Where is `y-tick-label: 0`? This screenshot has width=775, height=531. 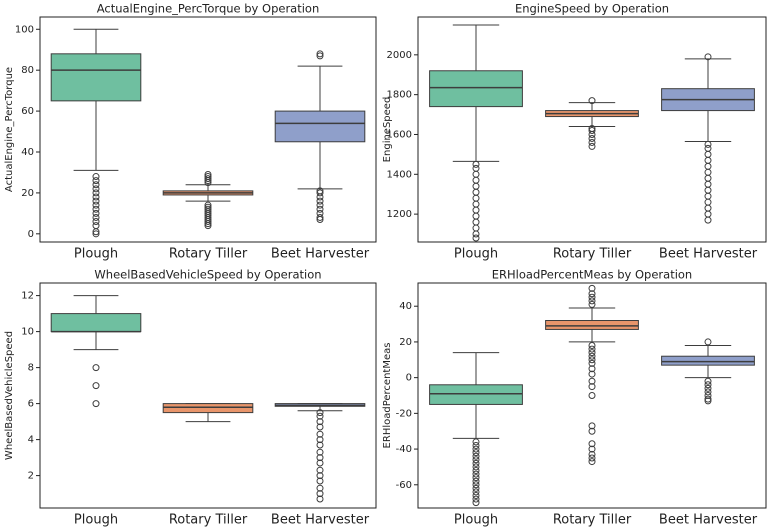 y-tick-label: 0 is located at coordinates (31, 234).